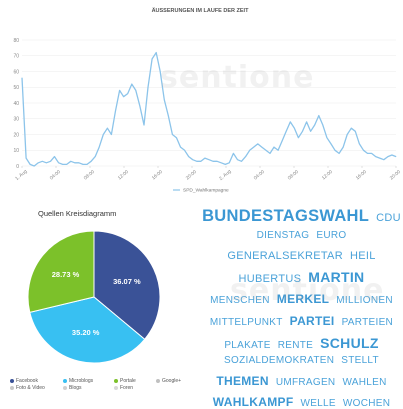  Describe the element at coordinates (87, 330) in the screenshot. I see `pie-slice-microblogs` at that location.